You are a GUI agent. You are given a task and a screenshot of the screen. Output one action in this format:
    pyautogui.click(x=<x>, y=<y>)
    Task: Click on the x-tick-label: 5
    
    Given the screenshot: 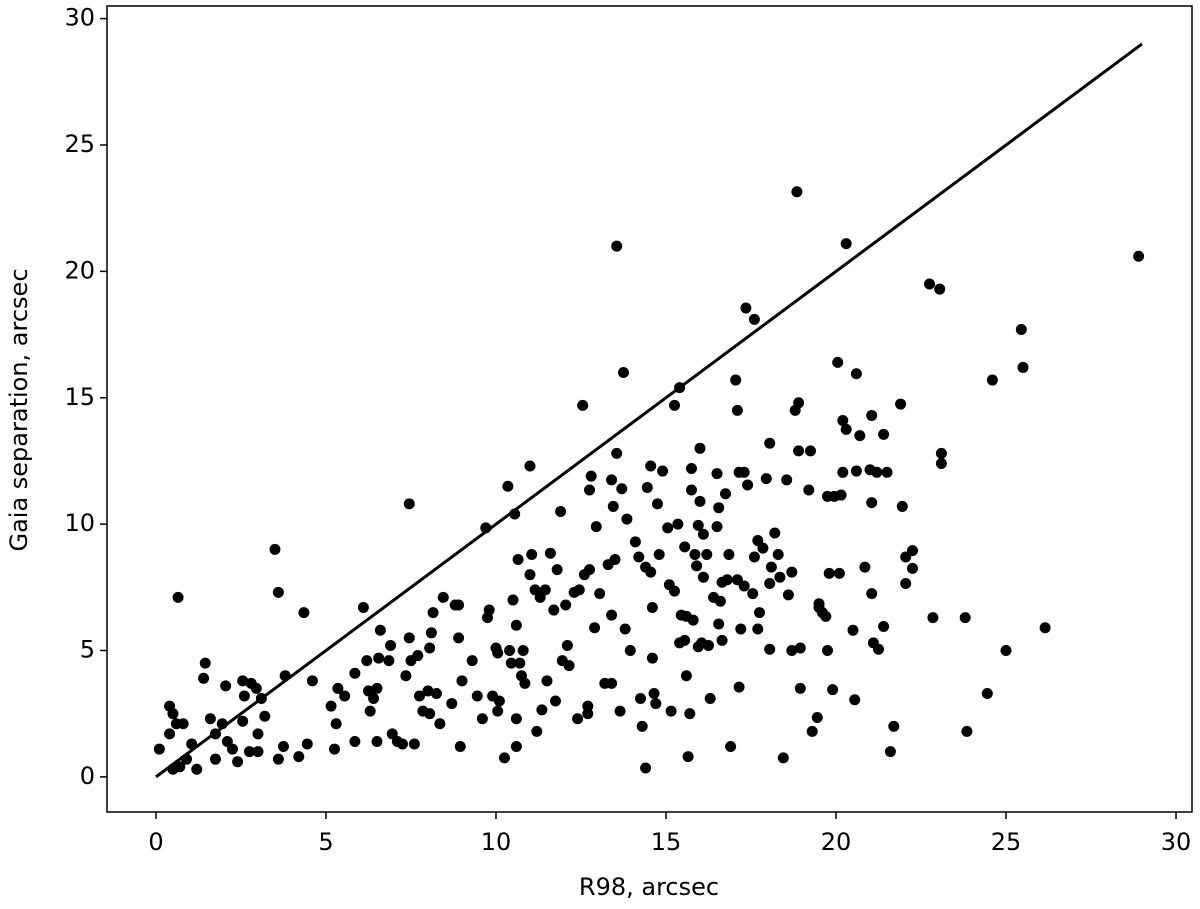 What is the action you would take?
    pyautogui.click(x=325, y=842)
    